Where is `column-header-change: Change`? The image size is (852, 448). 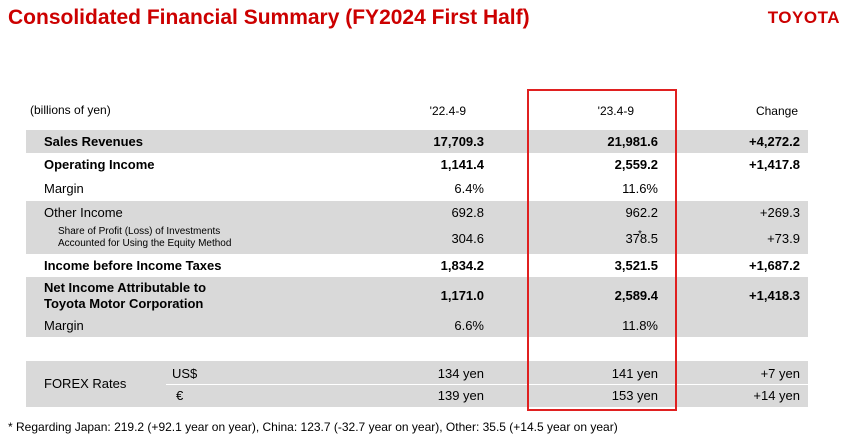 column-header-change: Change is located at coordinates (776, 111).